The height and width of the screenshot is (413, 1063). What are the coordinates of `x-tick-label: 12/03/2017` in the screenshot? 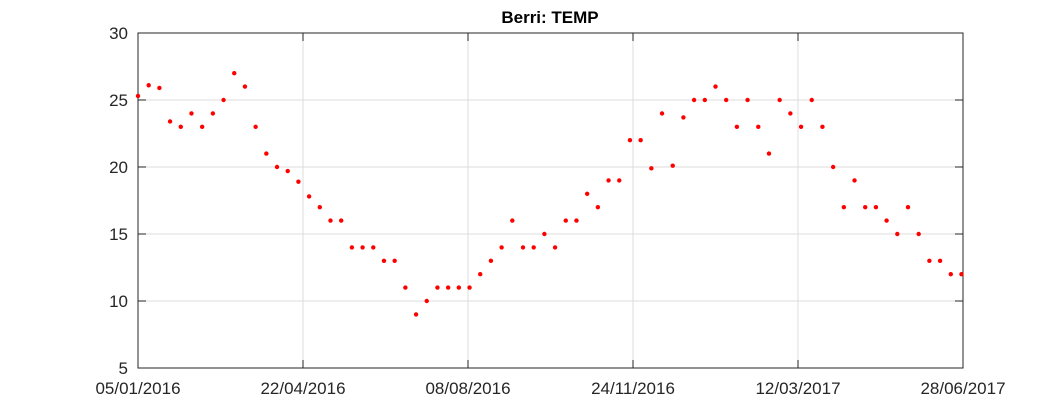 It's located at (797, 388).